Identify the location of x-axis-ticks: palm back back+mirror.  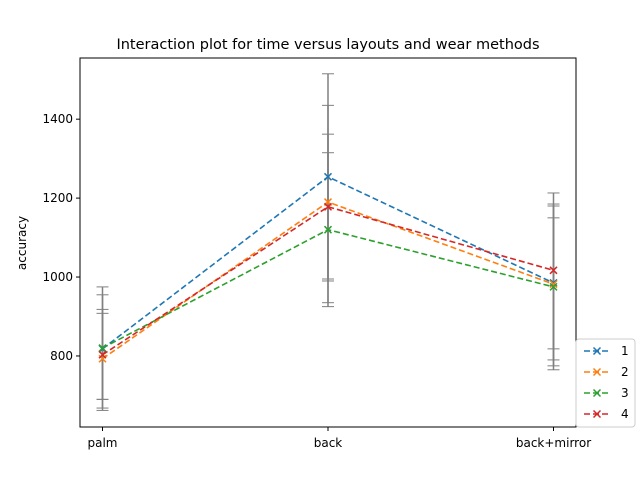
(339, 438).